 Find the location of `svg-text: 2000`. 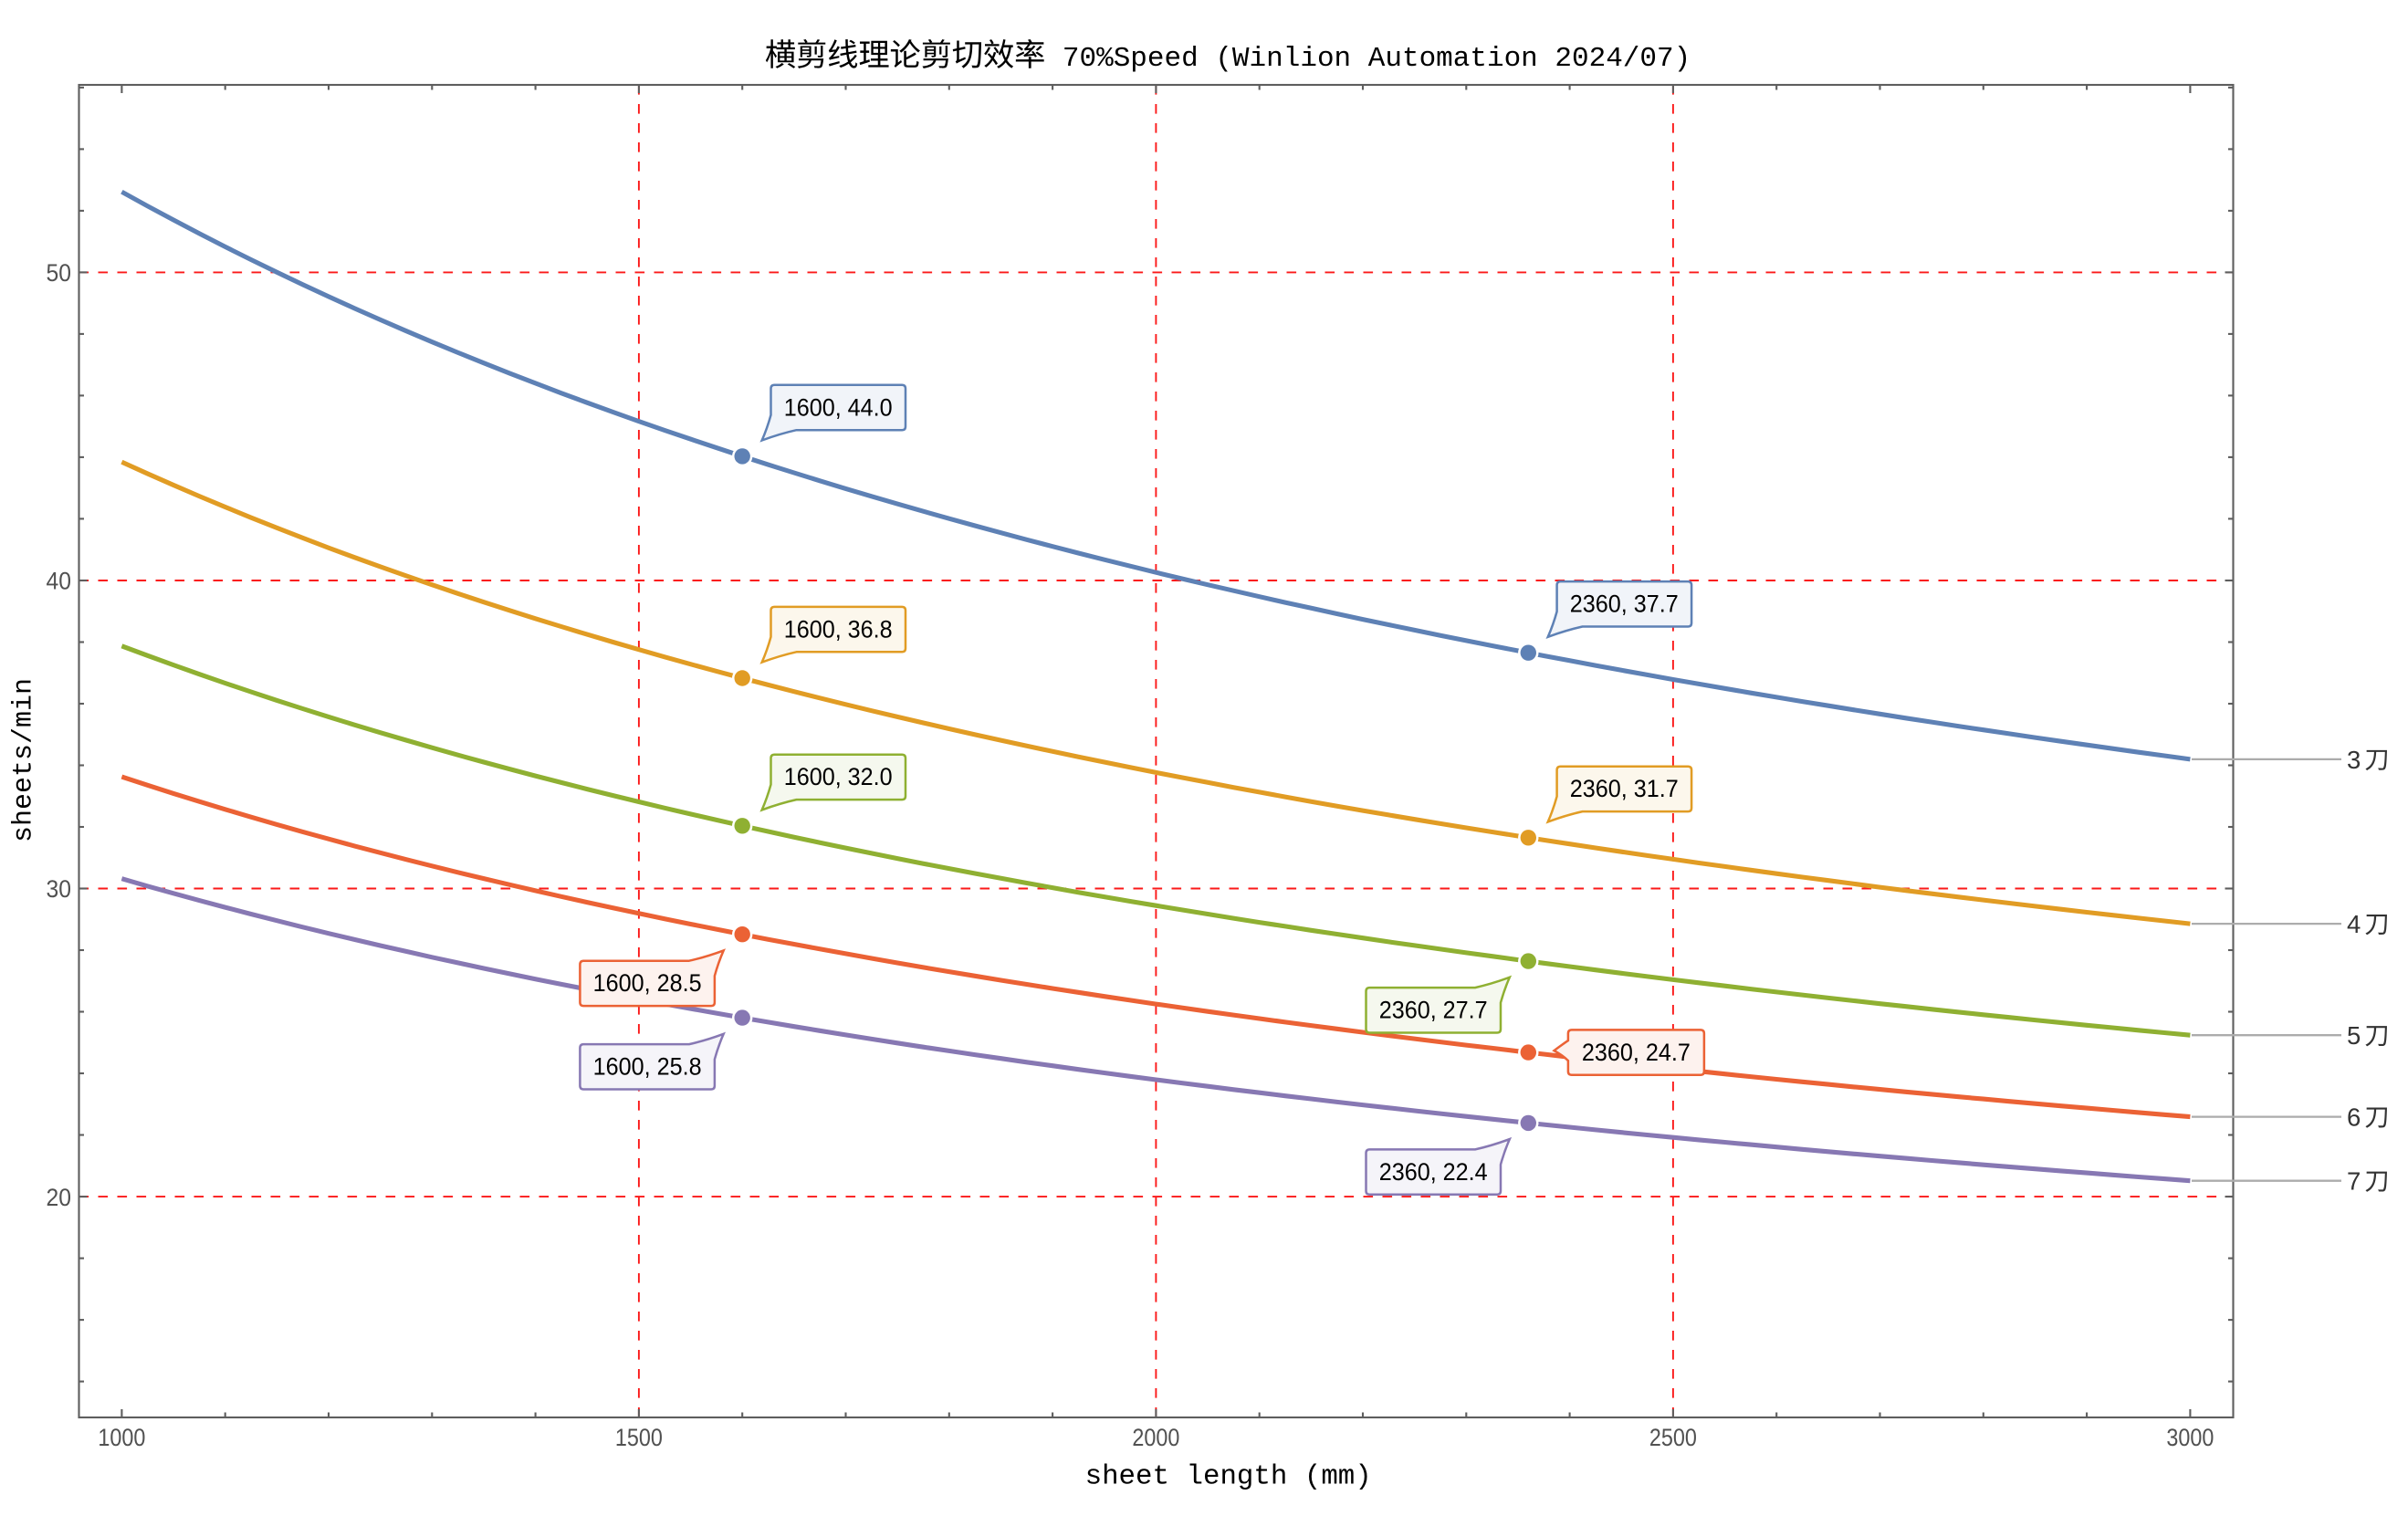

svg-text: 2000 is located at coordinates (1155, 1438).